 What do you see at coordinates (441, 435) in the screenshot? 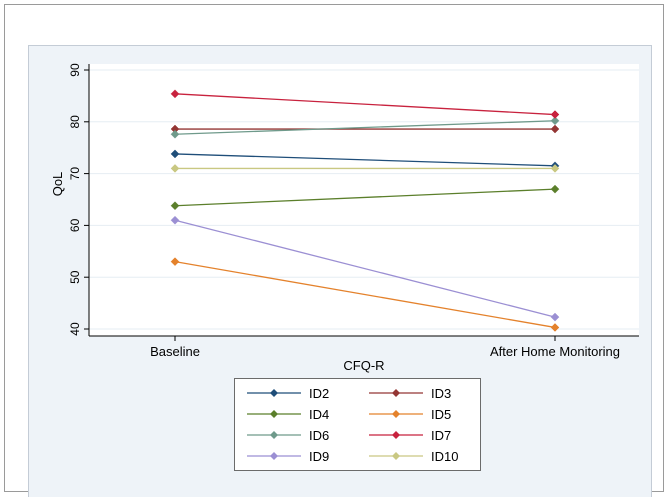
I see `legend-label: ID7` at bounding box center [441, 435].